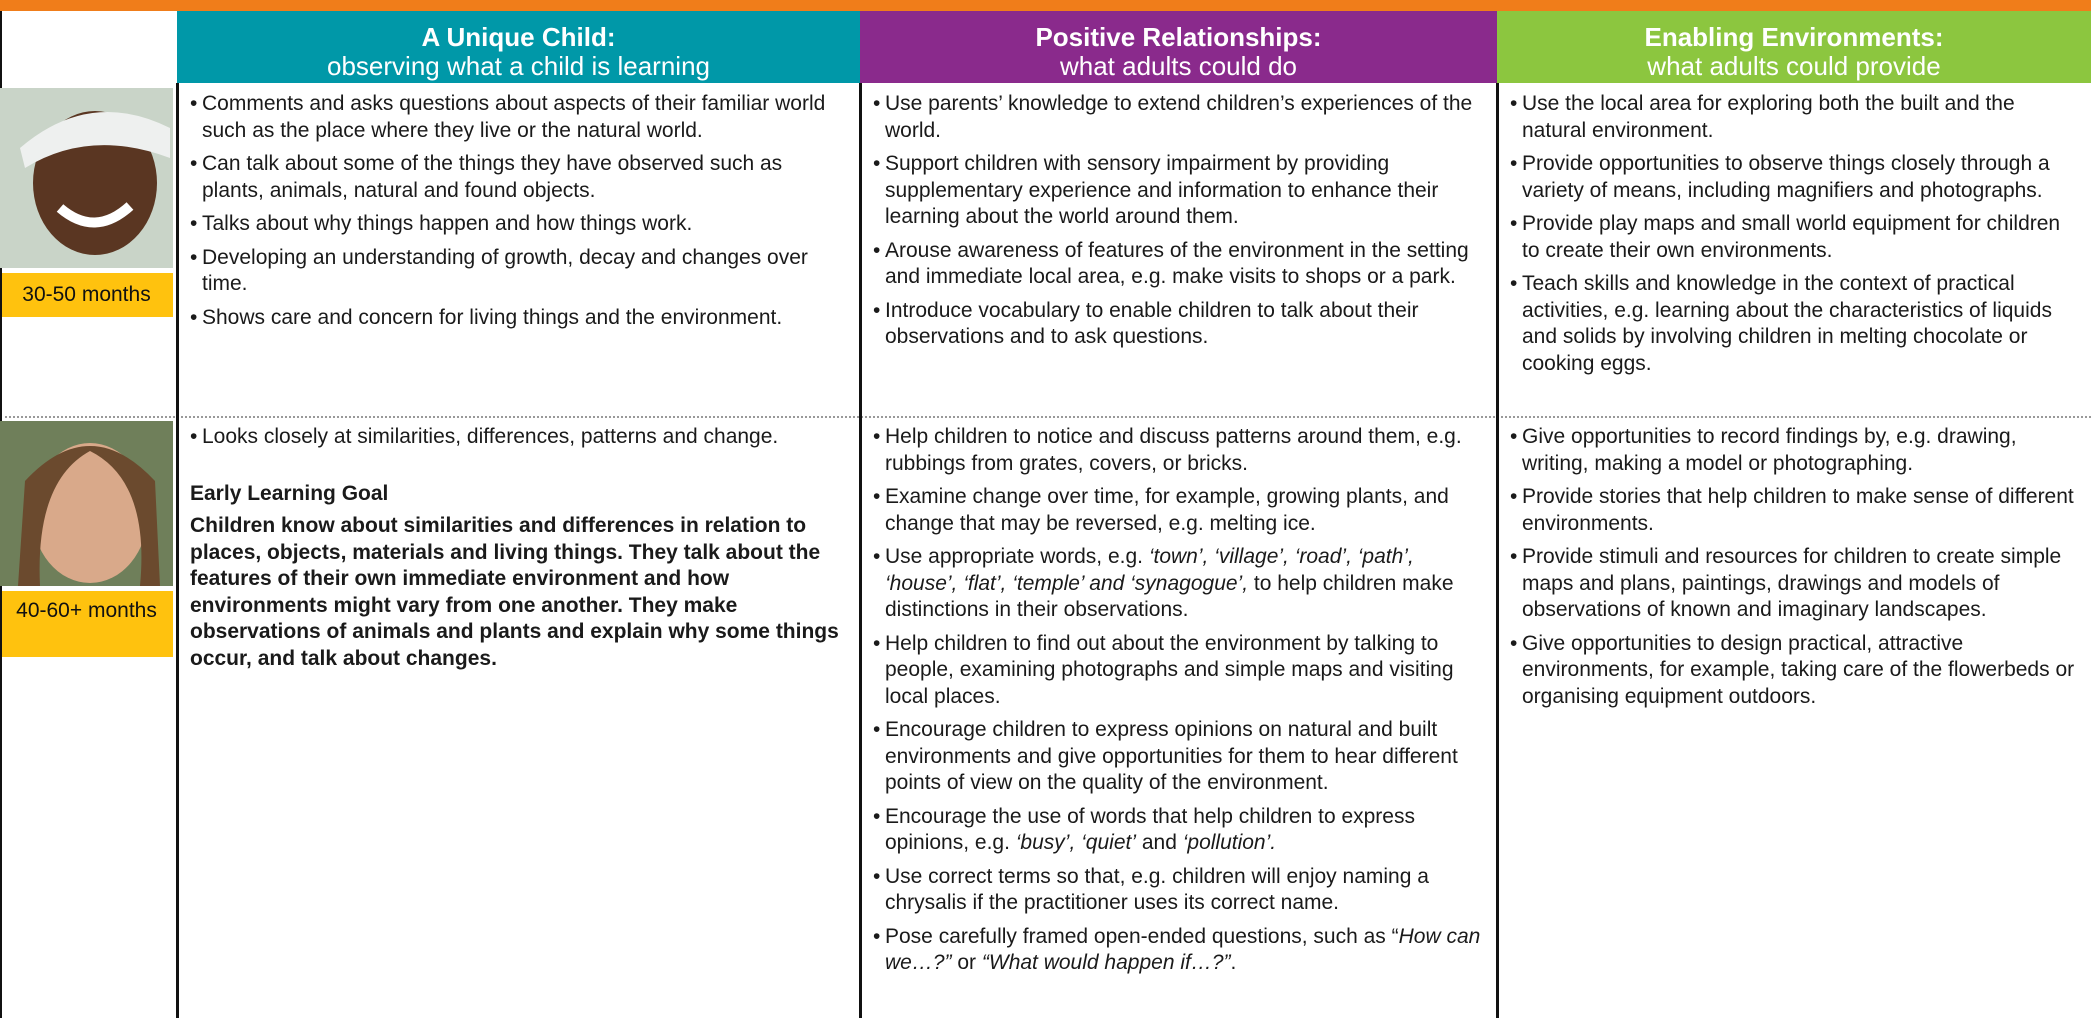 The image size is (2091, 1018). I want to click on header-title: Enabling Environments:, so click(1794, 37).